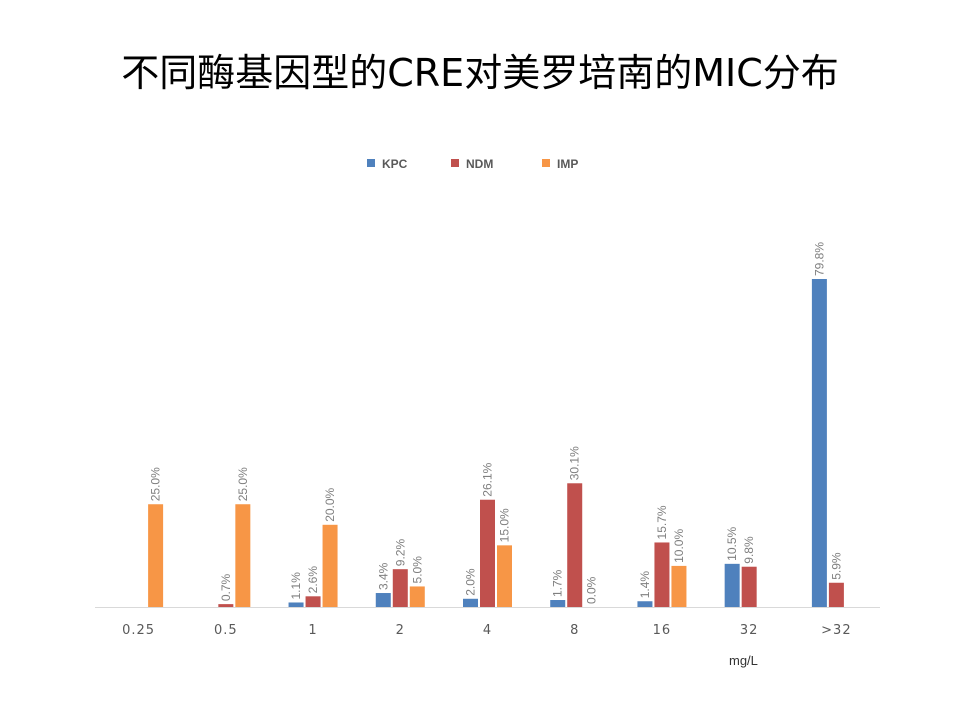 The width and height of the screenshot is (960, 720). Describe the element at coordinates (226, 587) in the screenshot. I see `data-label: 0.7%` at that location.